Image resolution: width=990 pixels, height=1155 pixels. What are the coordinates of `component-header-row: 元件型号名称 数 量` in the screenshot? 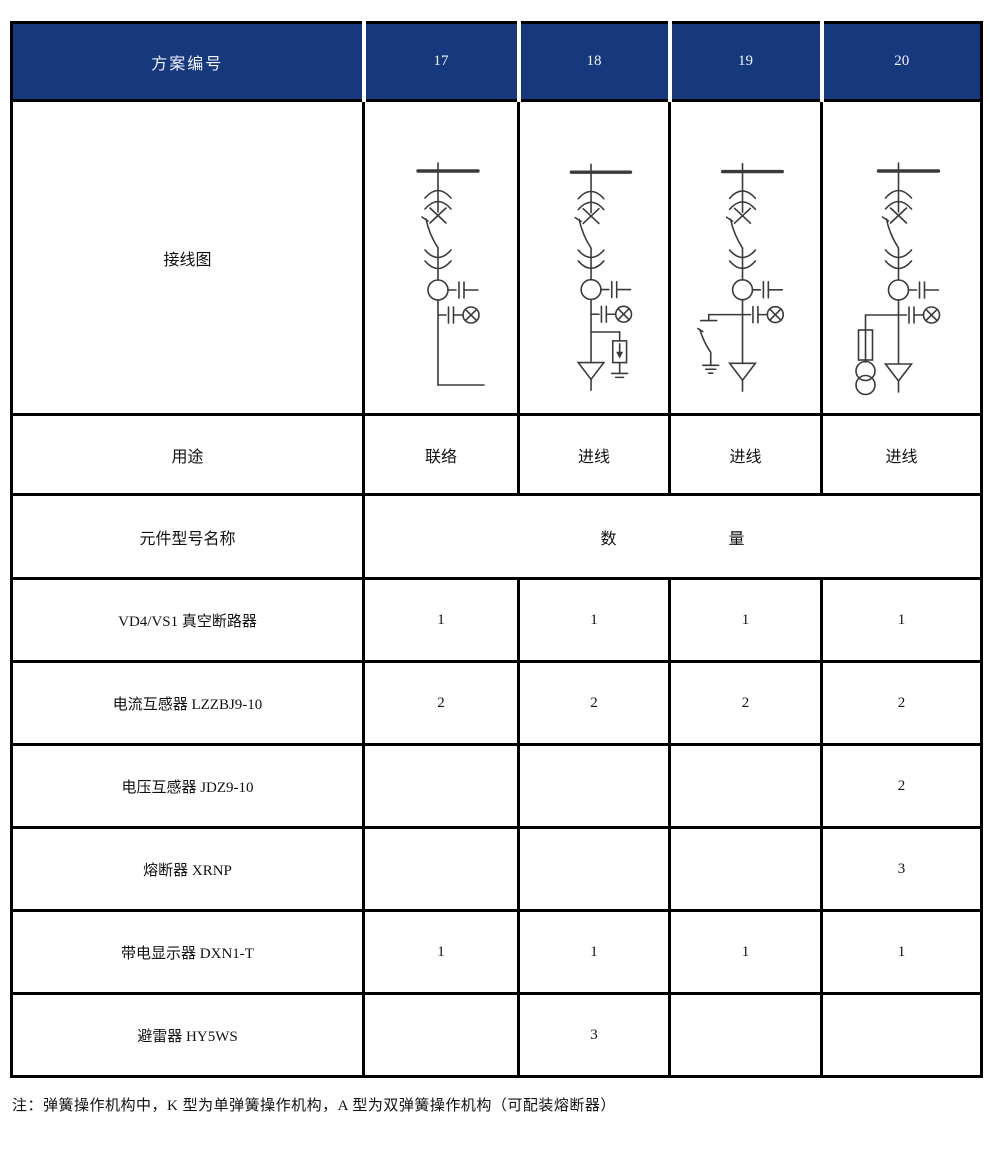 It's located at (496, 536).